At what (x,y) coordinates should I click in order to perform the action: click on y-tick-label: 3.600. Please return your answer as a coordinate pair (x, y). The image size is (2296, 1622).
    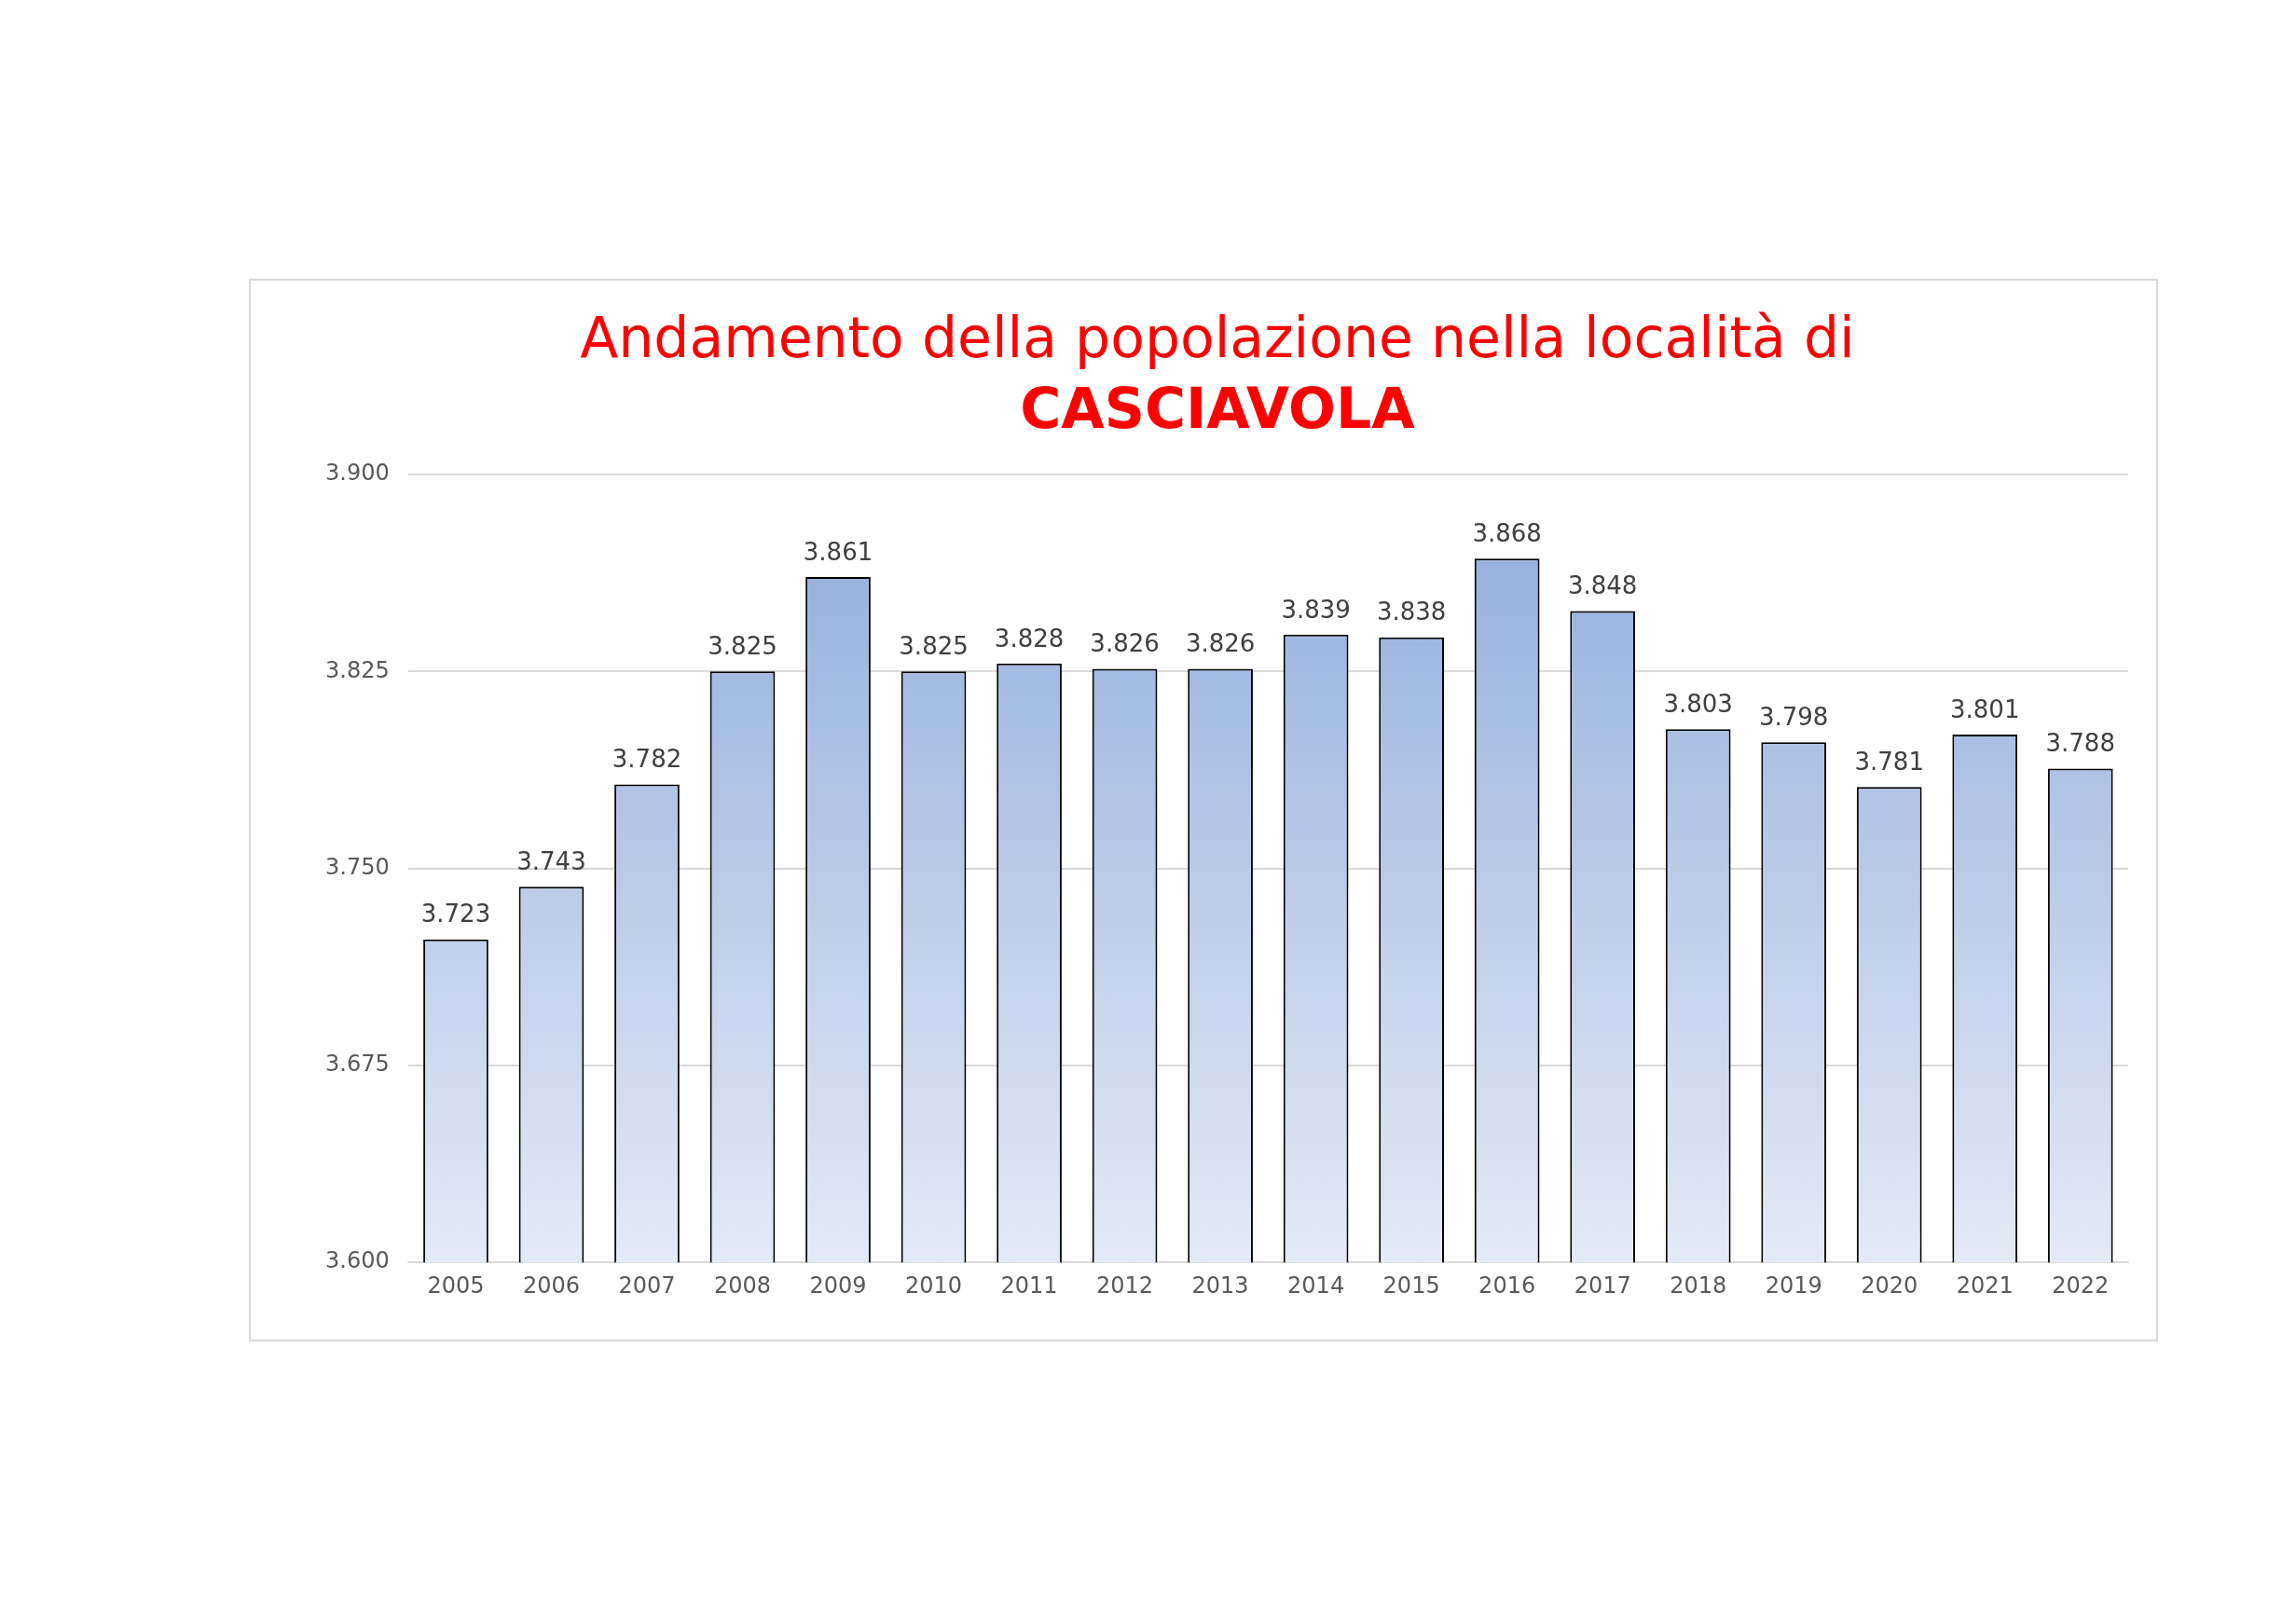
    Looking at the image, I should click on (357, 1260).